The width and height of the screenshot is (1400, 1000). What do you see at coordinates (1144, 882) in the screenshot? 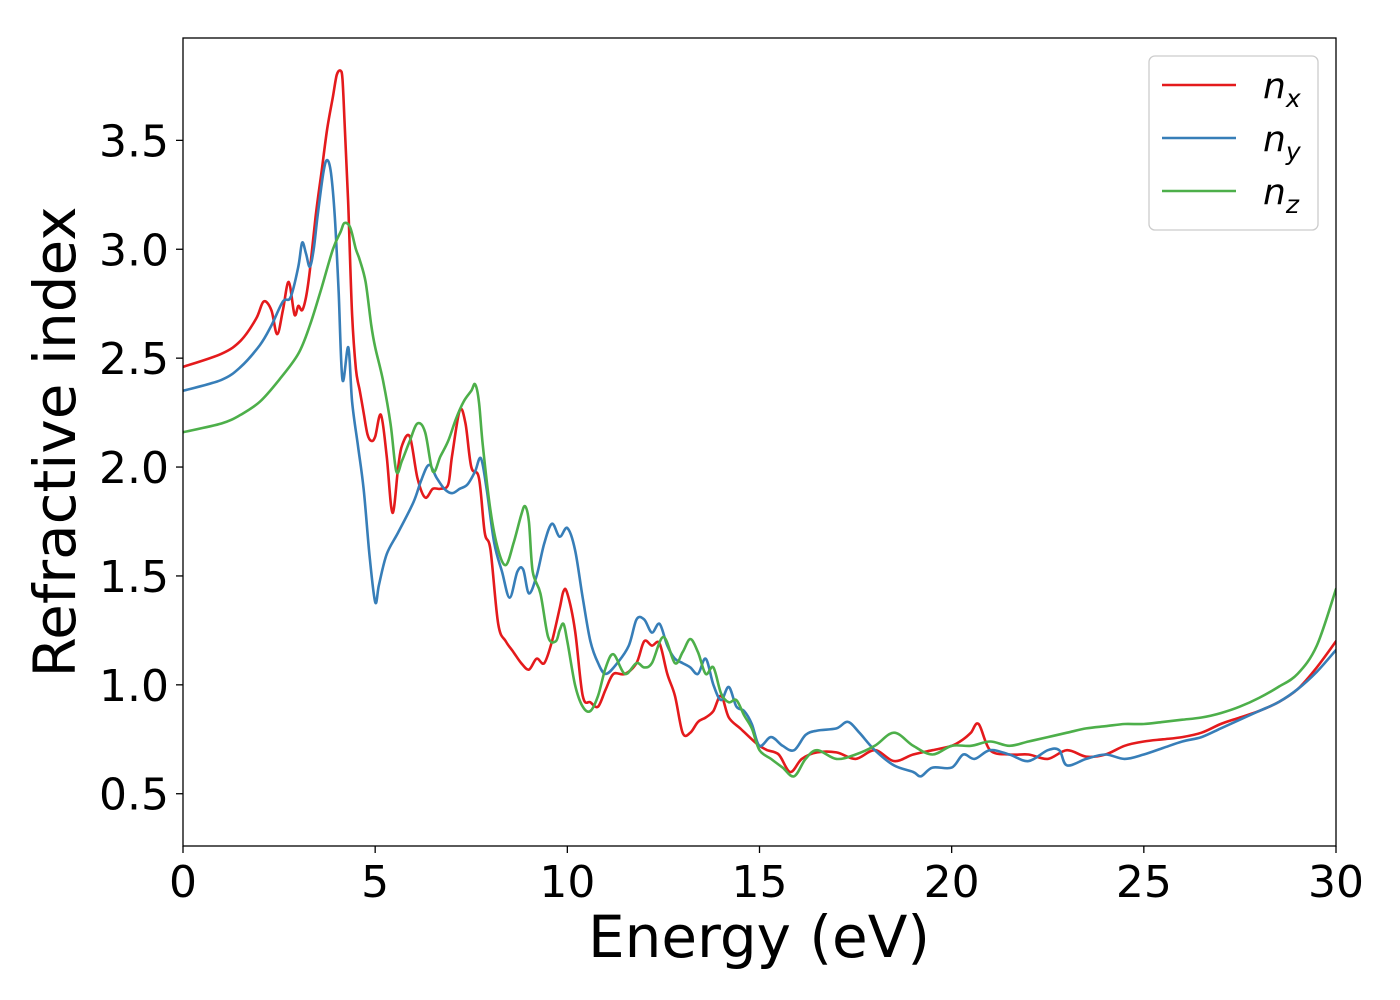
I see `x-tick-label: 25` at bounding box center [1144, 882].